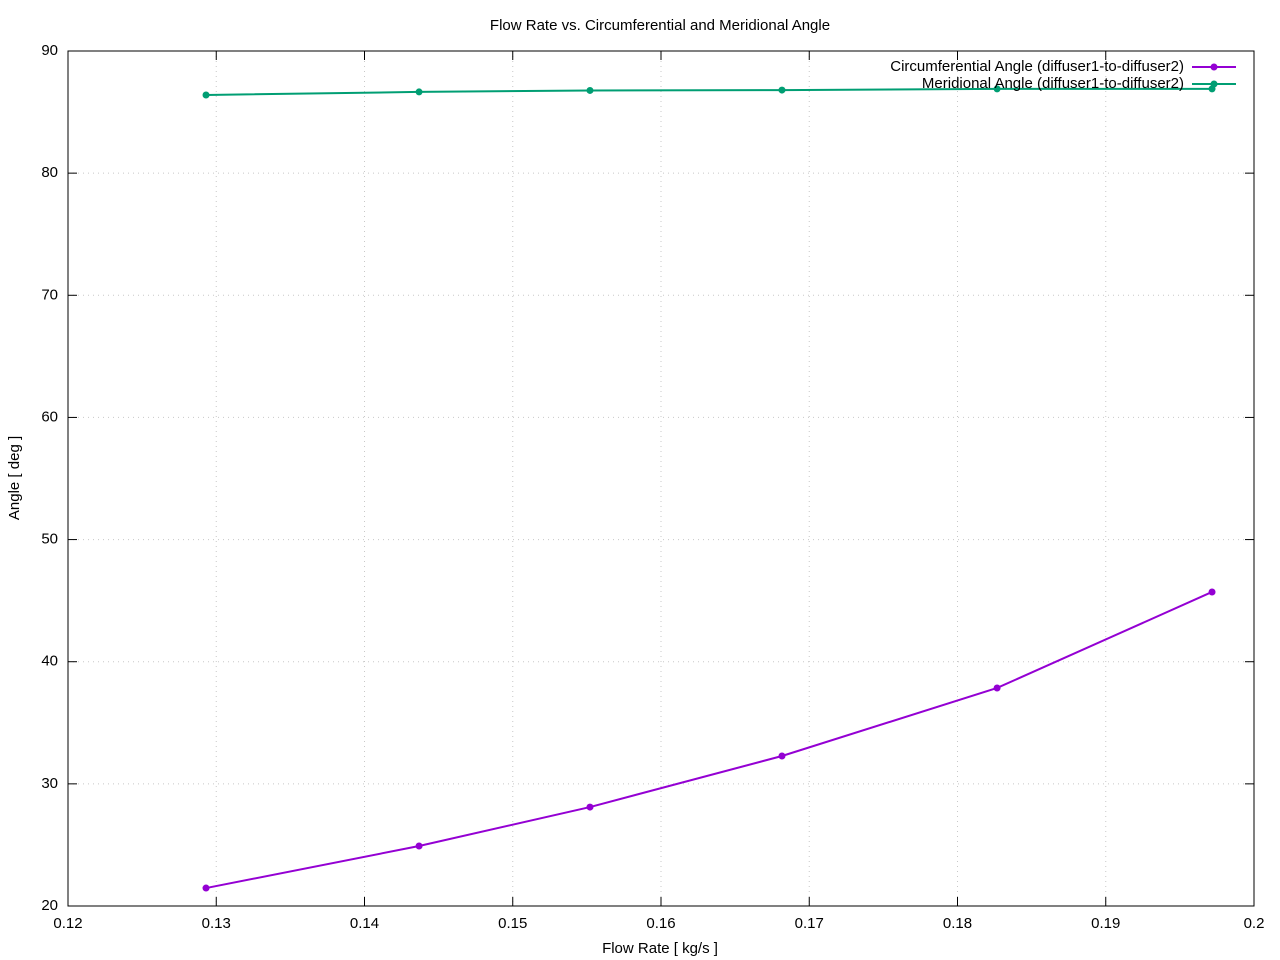  I want to click on y-tick-label: 60, so click(49, 416).